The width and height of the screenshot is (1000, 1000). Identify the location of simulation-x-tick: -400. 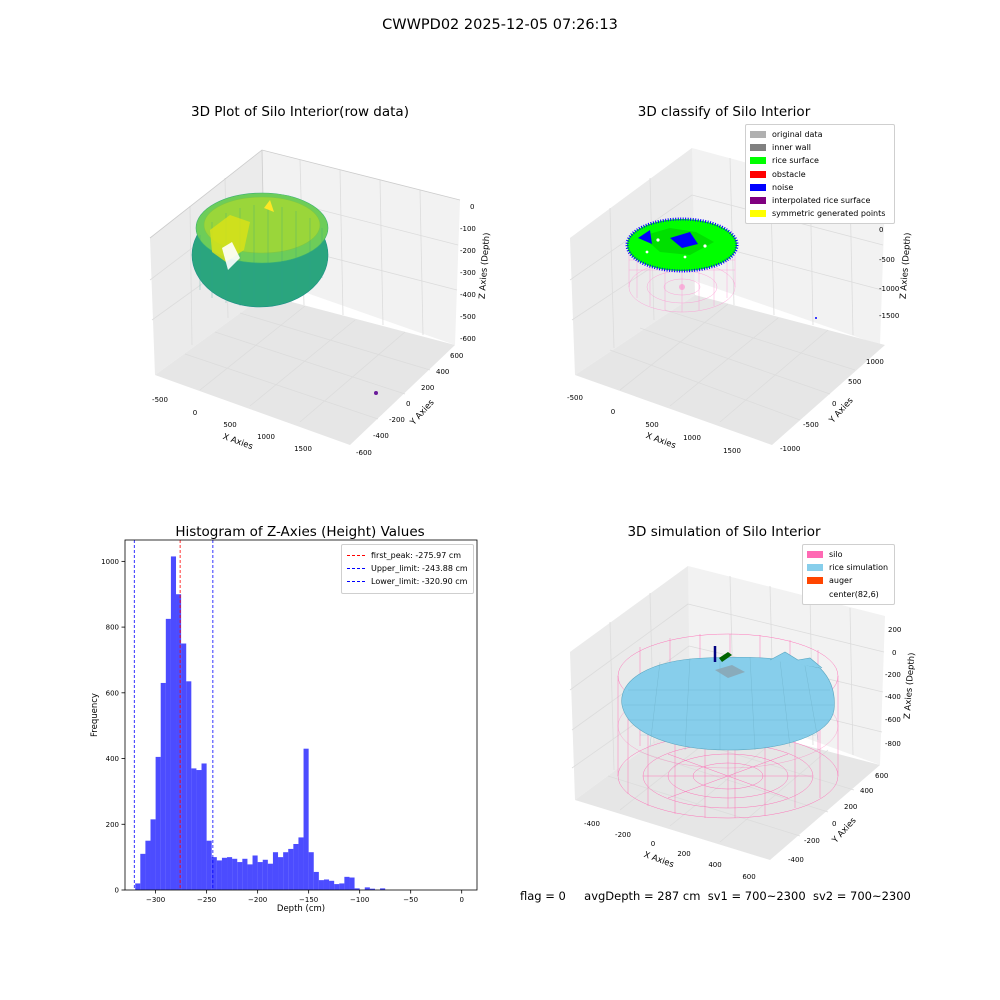
(592, 824).